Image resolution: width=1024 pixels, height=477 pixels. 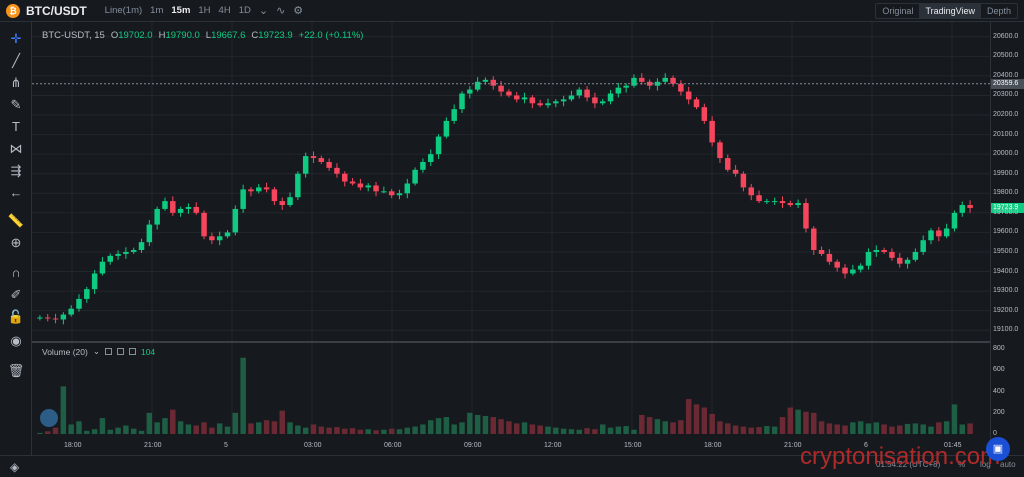 I want to click on pattern-icon: ⋈, so click(x=16, y=148).